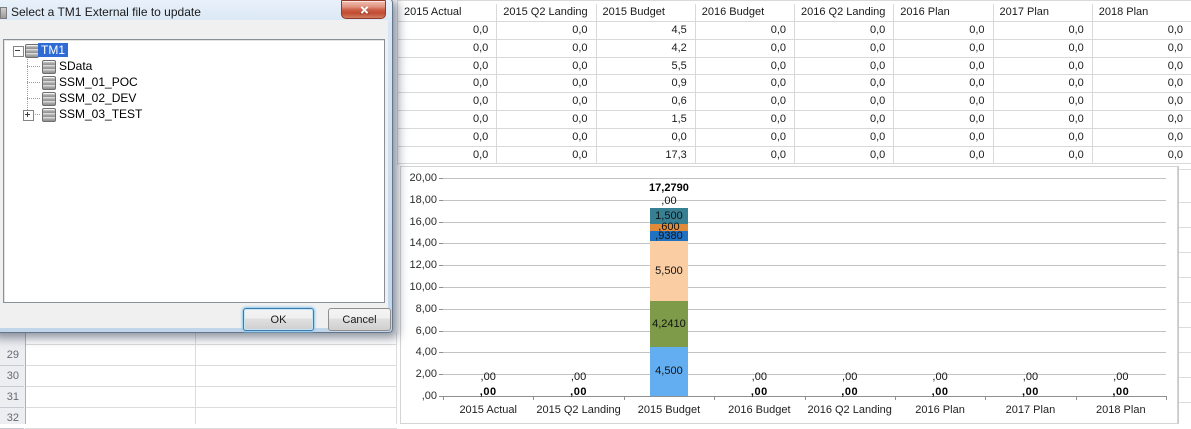 This screenshot has height=429, width=1191. Describe the element at coordinates (423, 265) in the screenshot. I see `y-tick-label: 12,00` at that location.